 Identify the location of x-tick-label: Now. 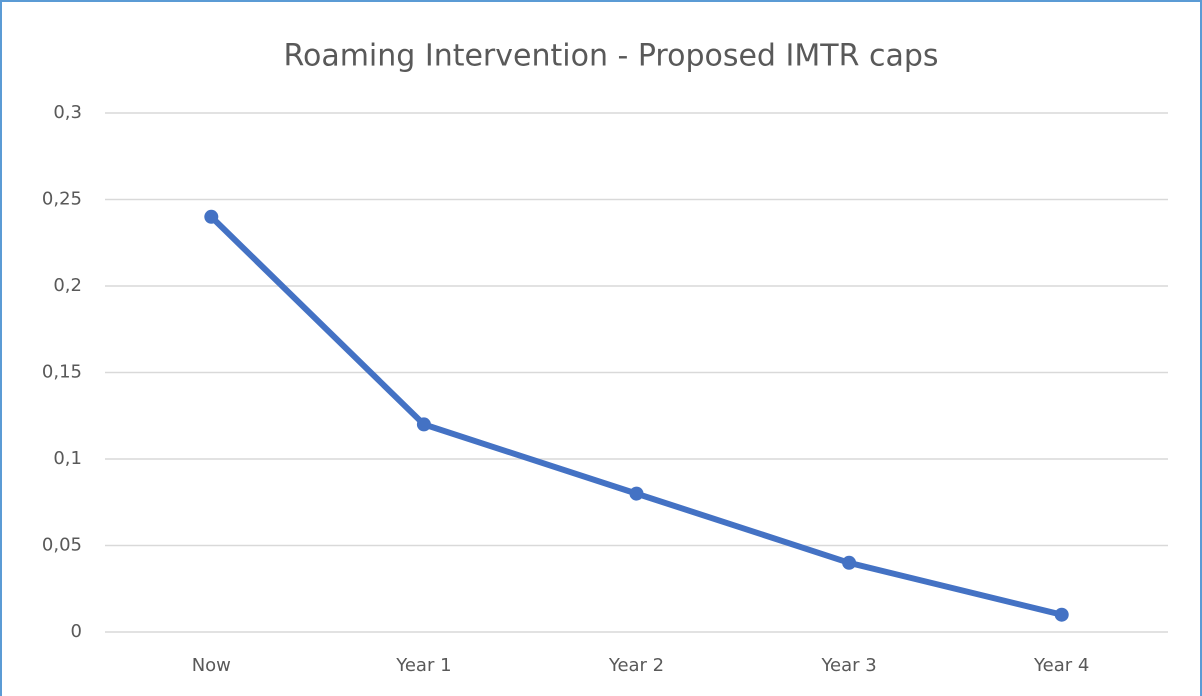
(211, 665).